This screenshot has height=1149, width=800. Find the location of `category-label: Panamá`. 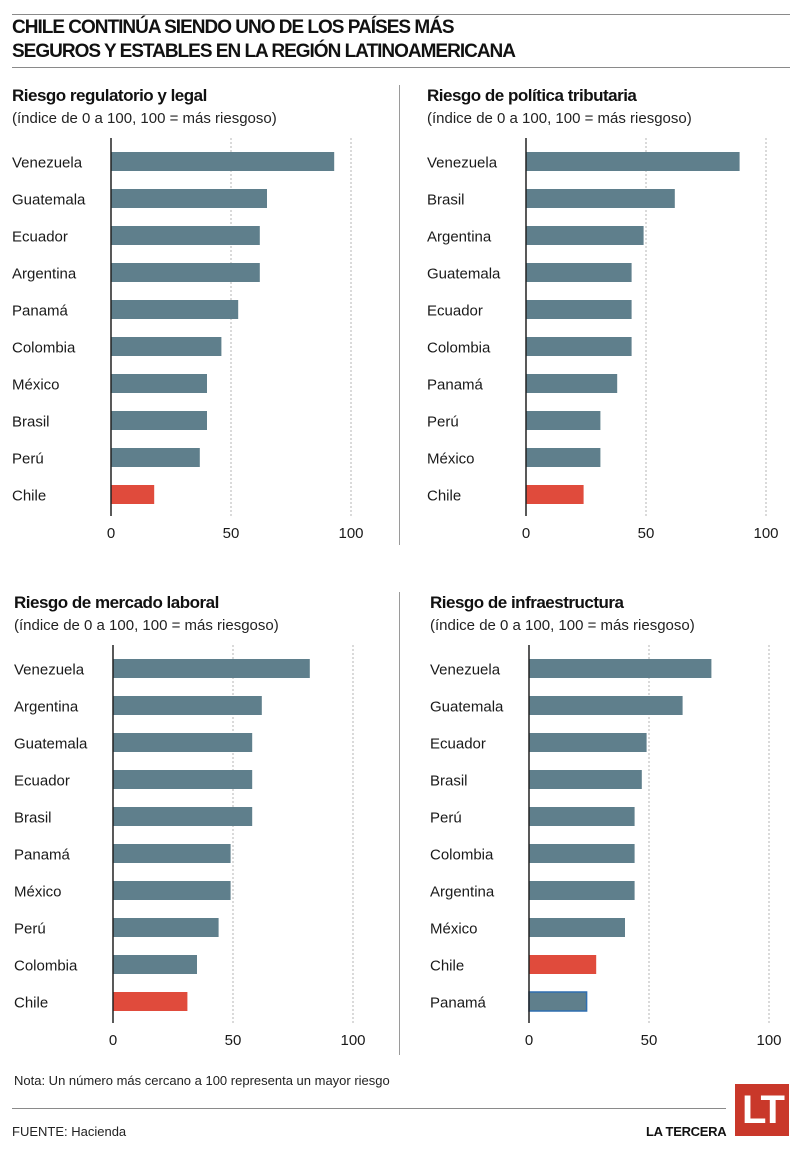

category-label: Panamá is located at coordinates (42, 855).